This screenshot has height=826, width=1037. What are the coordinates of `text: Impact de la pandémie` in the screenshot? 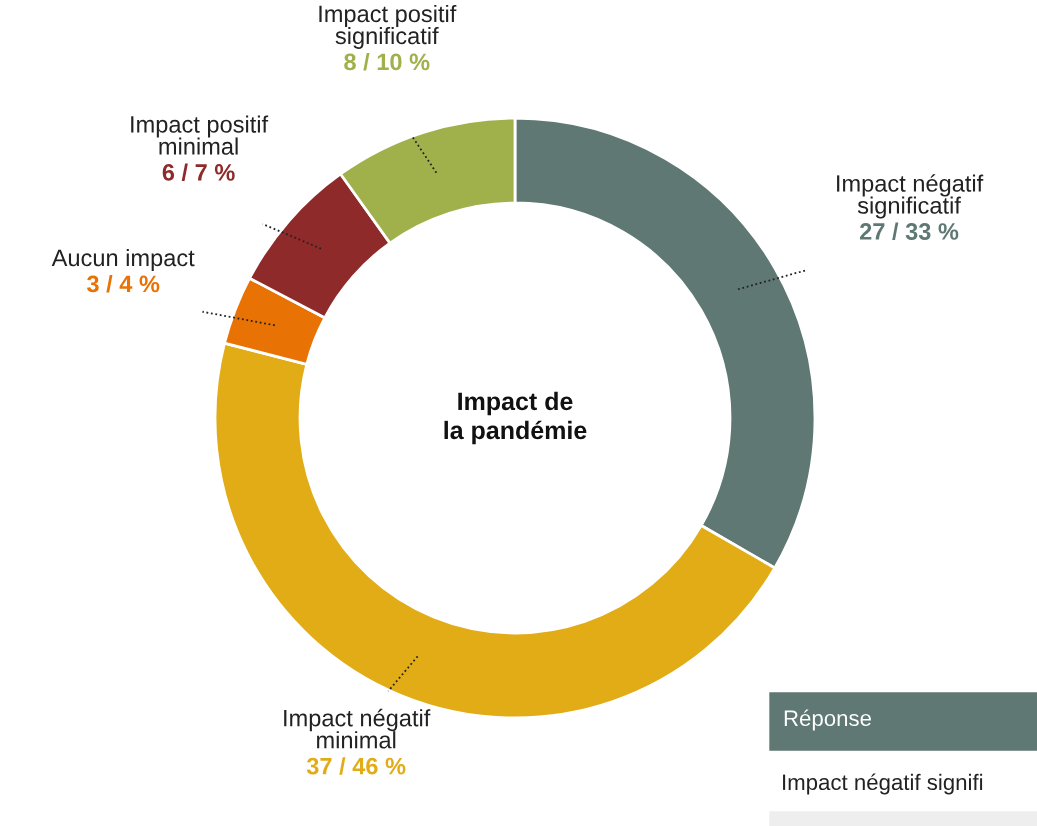 It's located at (515, 418).